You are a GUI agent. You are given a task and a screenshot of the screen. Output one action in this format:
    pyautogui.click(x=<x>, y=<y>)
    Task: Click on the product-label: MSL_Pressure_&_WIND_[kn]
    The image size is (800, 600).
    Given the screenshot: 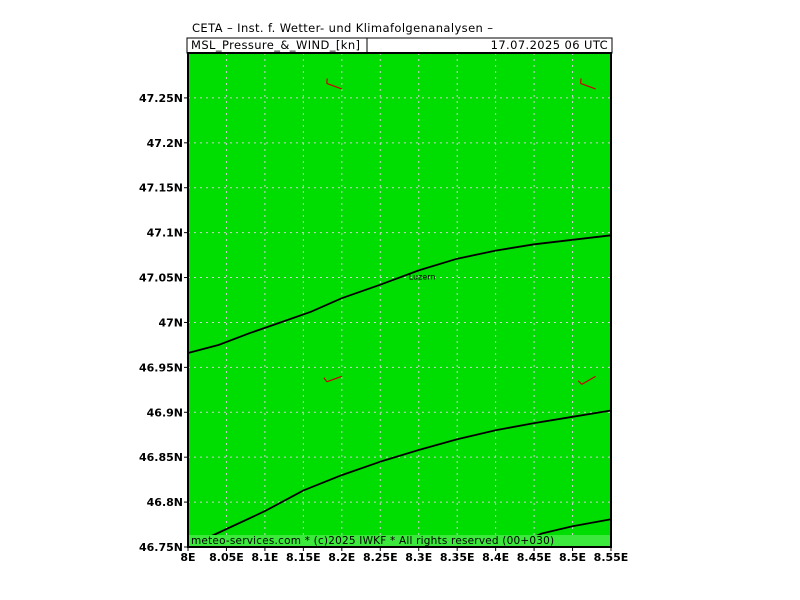 What is the action you would take?
    pyautogui.click(x=275, y=45)
    